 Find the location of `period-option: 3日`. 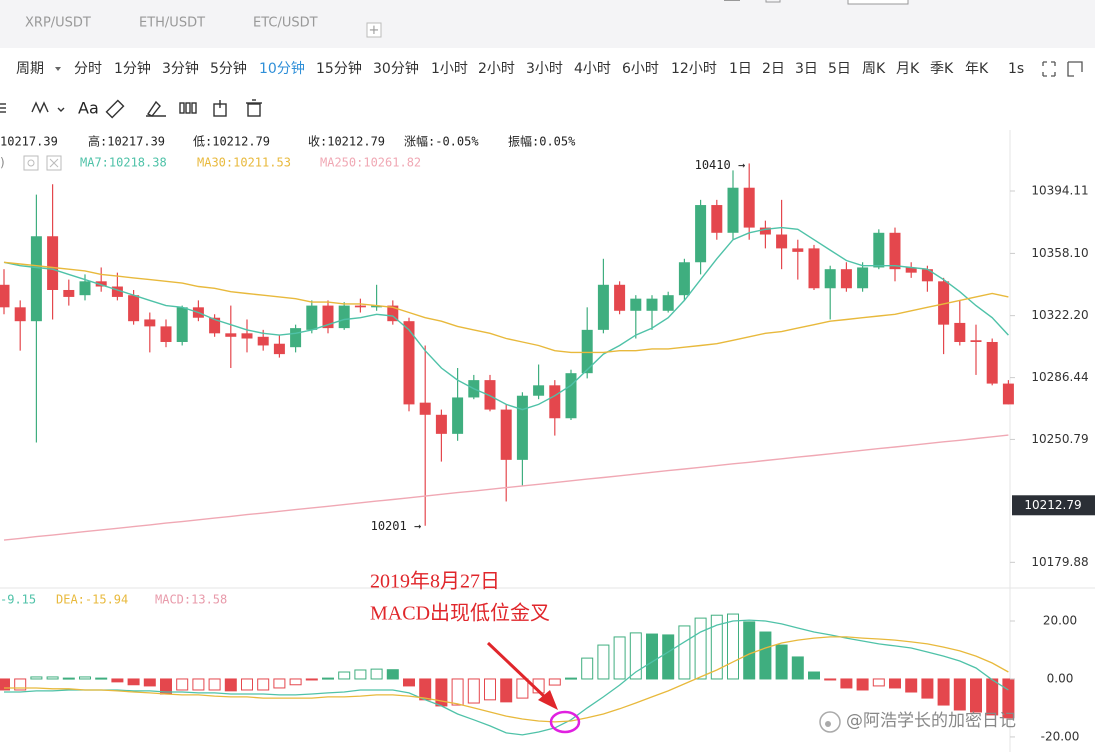

period-option: 3日 is located at coordinates (806, 69).